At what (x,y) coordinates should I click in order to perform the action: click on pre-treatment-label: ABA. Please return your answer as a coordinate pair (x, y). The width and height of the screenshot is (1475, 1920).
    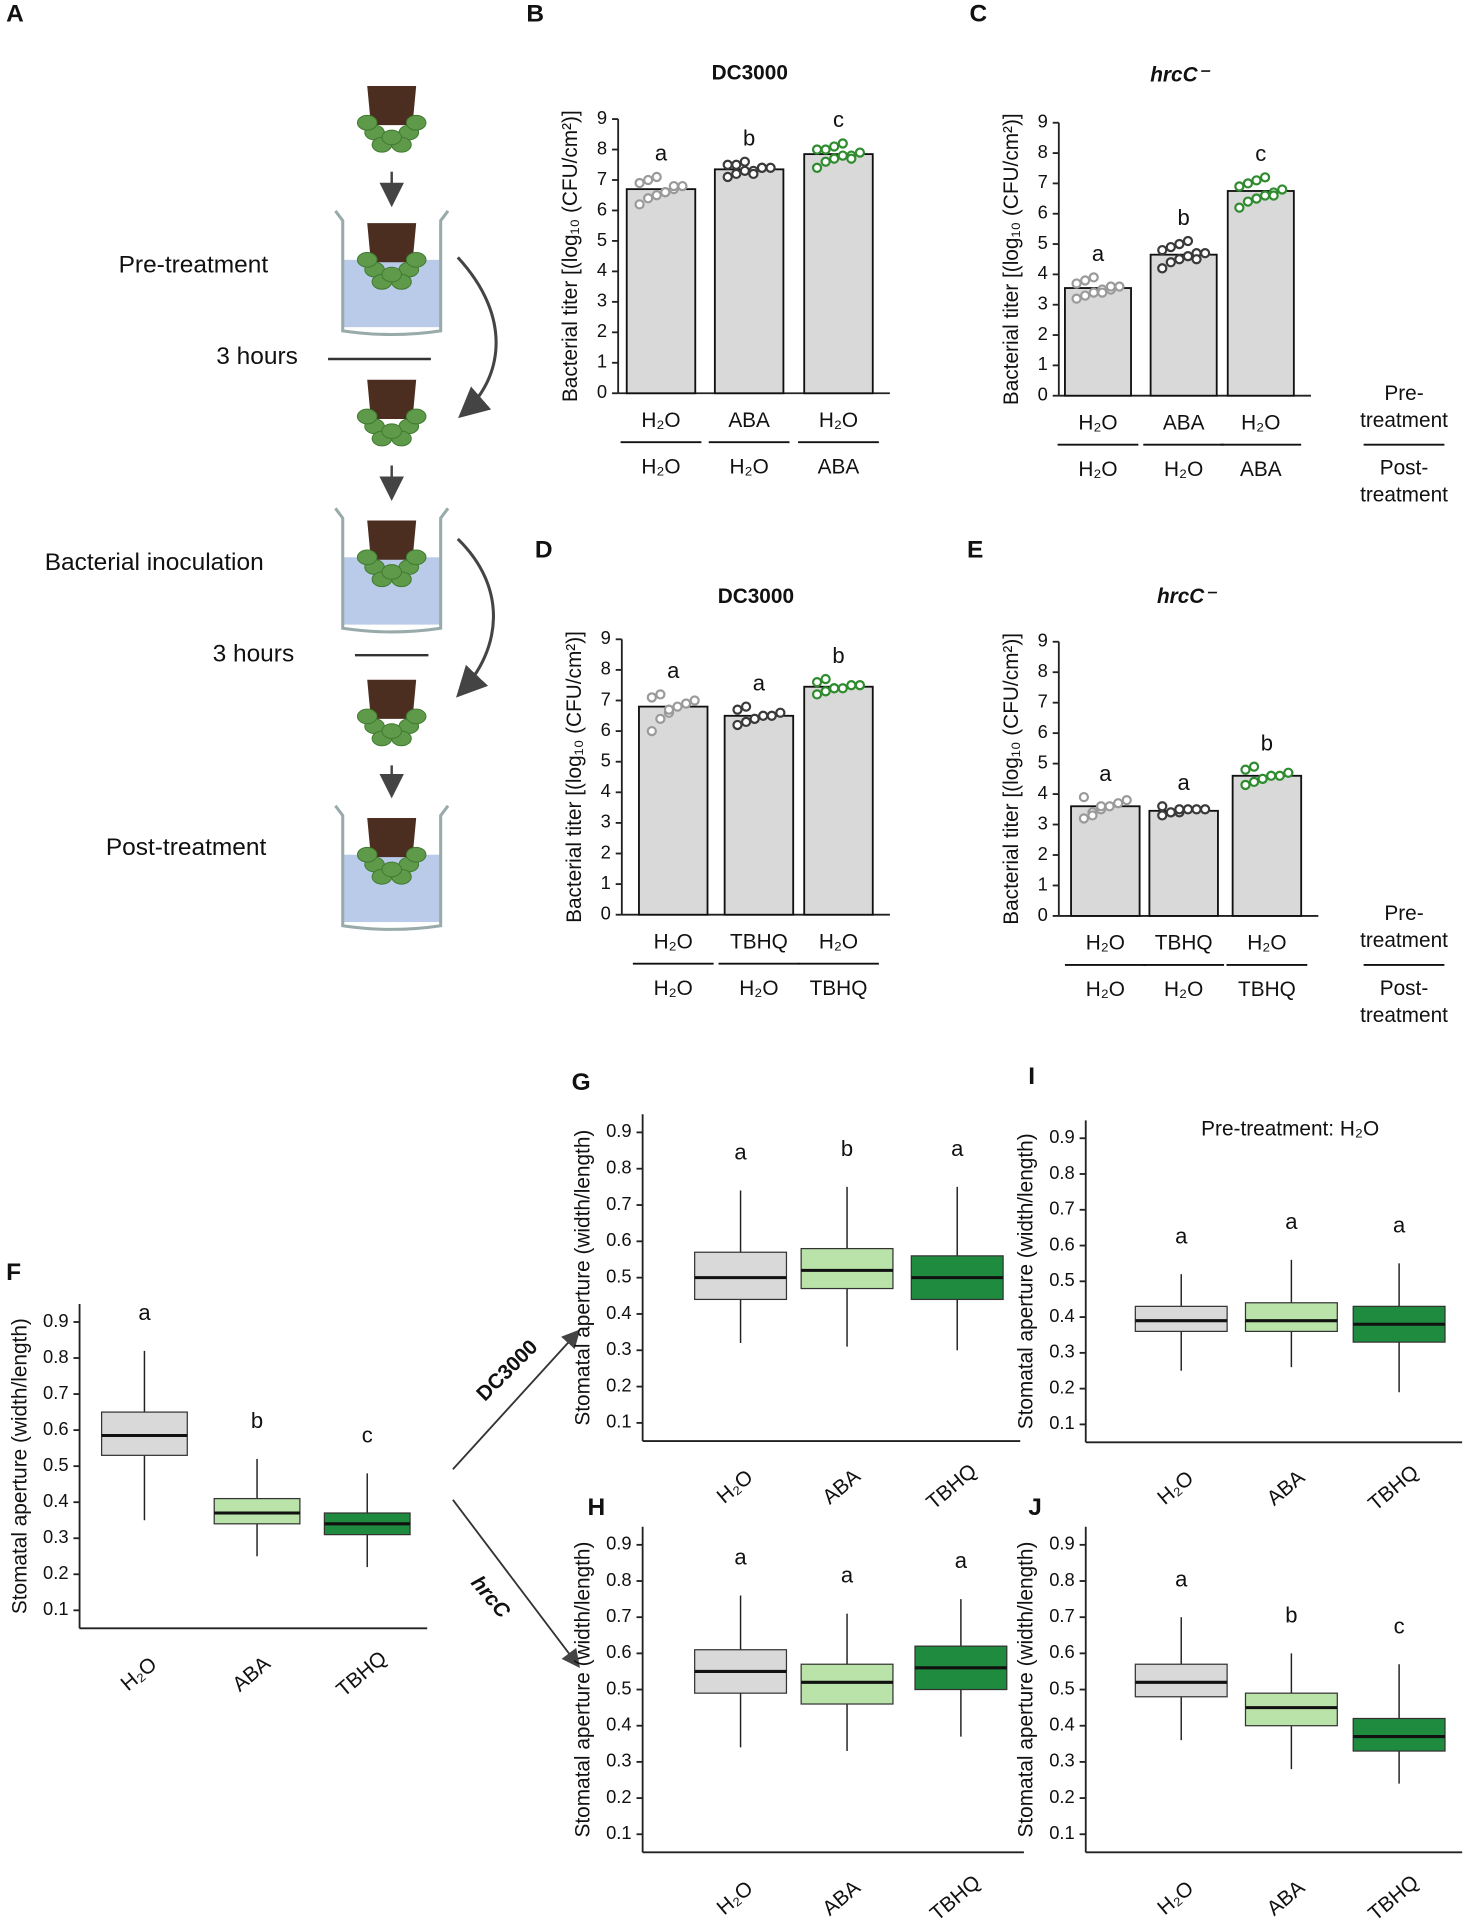
    Looking at the image, I should click on (749, 420).